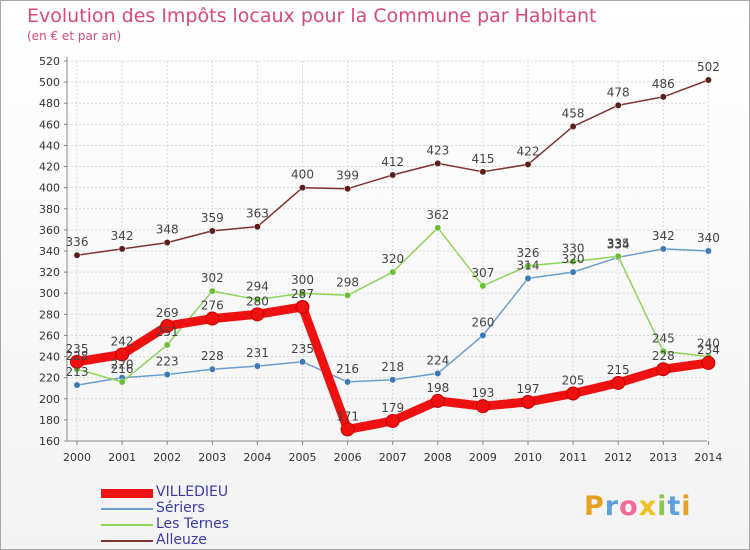 The height and width of the screenshot is (550, 750). Describe the element at coordinates (437, 388) in the screenshot. I see `data-label-villedieu: 198` at that location.